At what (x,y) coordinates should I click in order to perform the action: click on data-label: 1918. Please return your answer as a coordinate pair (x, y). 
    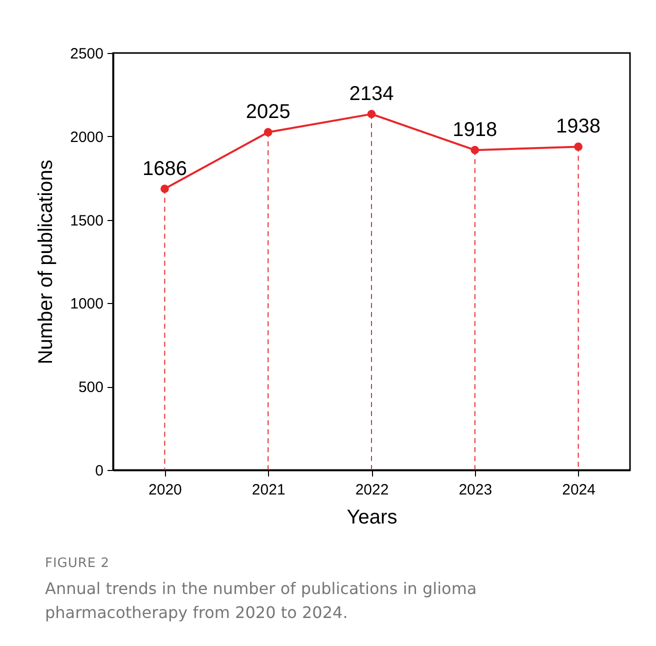
    Looking at the image, I should click on (475, 130).